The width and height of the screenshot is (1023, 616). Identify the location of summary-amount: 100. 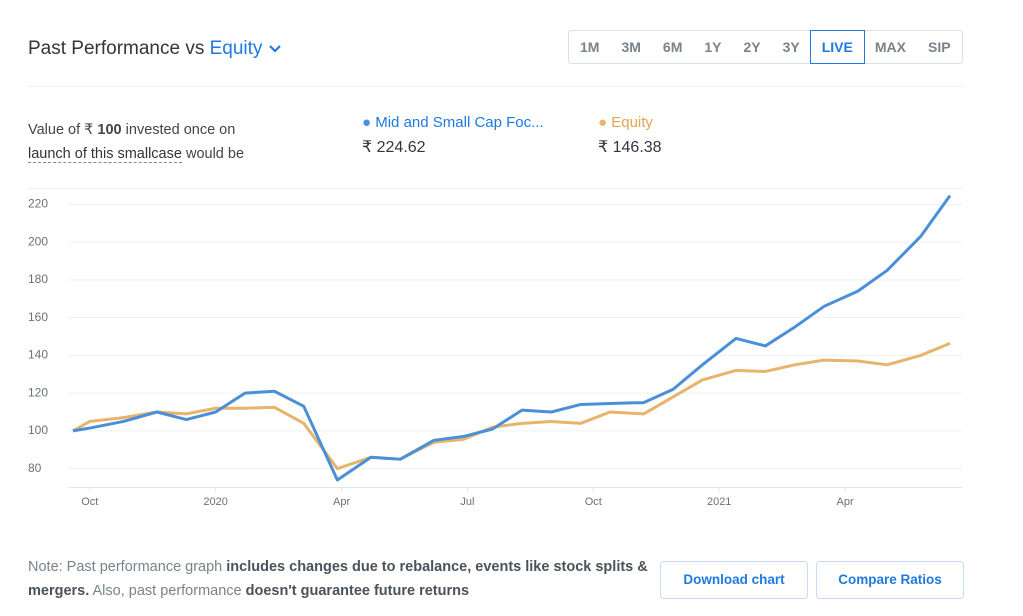
(109, 130).